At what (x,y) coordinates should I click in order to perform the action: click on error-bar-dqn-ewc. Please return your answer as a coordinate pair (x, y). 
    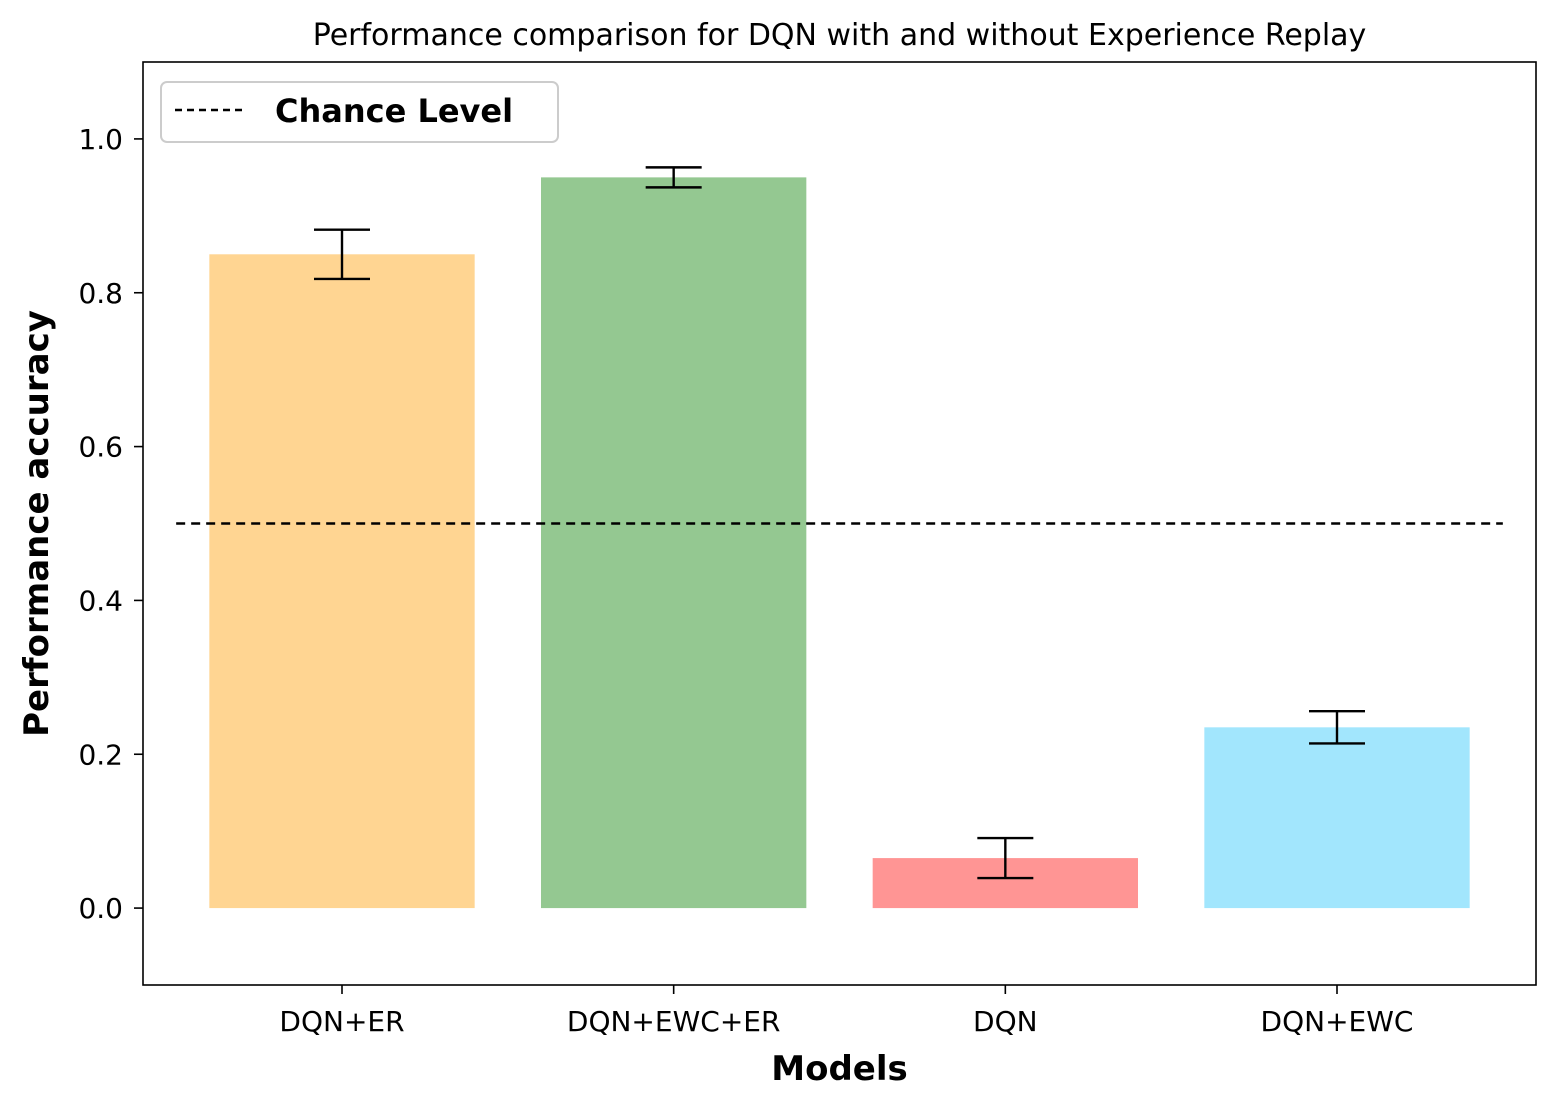
    Looking at the image, I should click on (1337, 727).